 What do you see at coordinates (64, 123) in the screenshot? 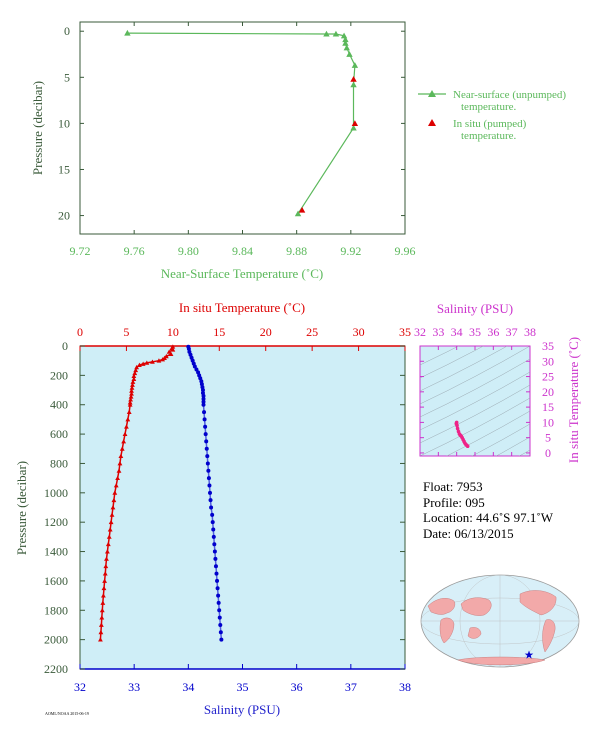
I see `y-tick-label: 10` at bounding box center [64, 123].